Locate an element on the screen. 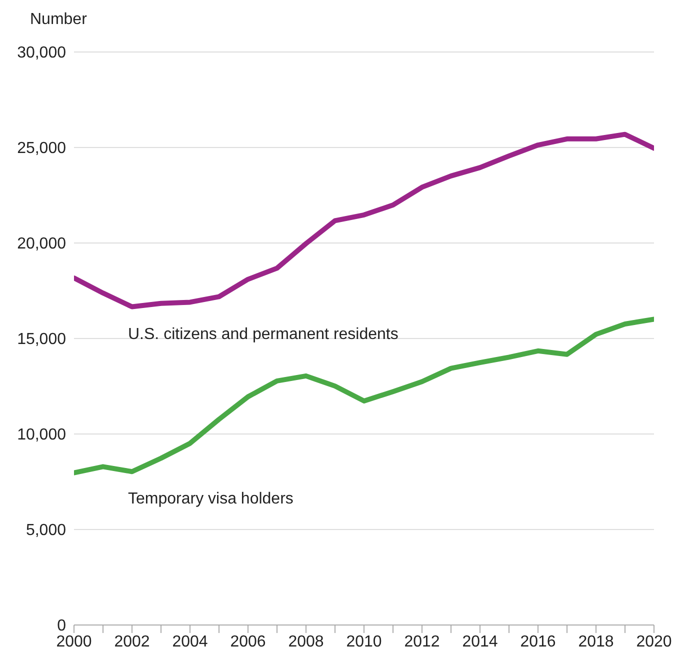 The width and height of the screenshot is (684, 655). series-label: U.S. citizens and permanent residents is located at coordinates (263, 334).